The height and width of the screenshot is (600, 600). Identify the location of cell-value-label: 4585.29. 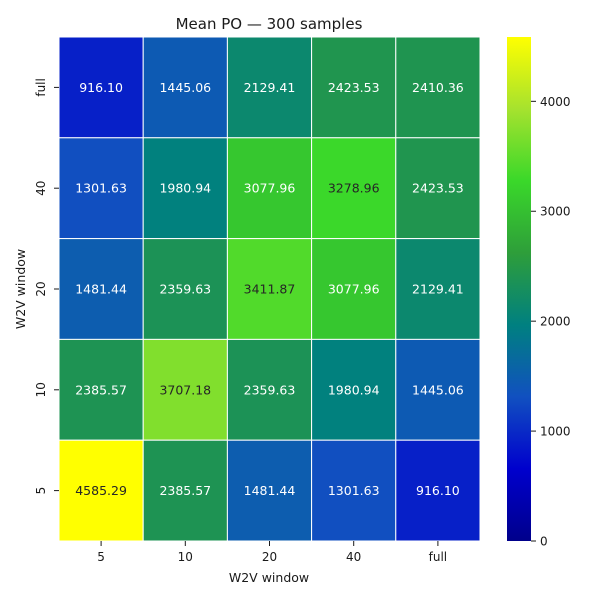
(101, 490).